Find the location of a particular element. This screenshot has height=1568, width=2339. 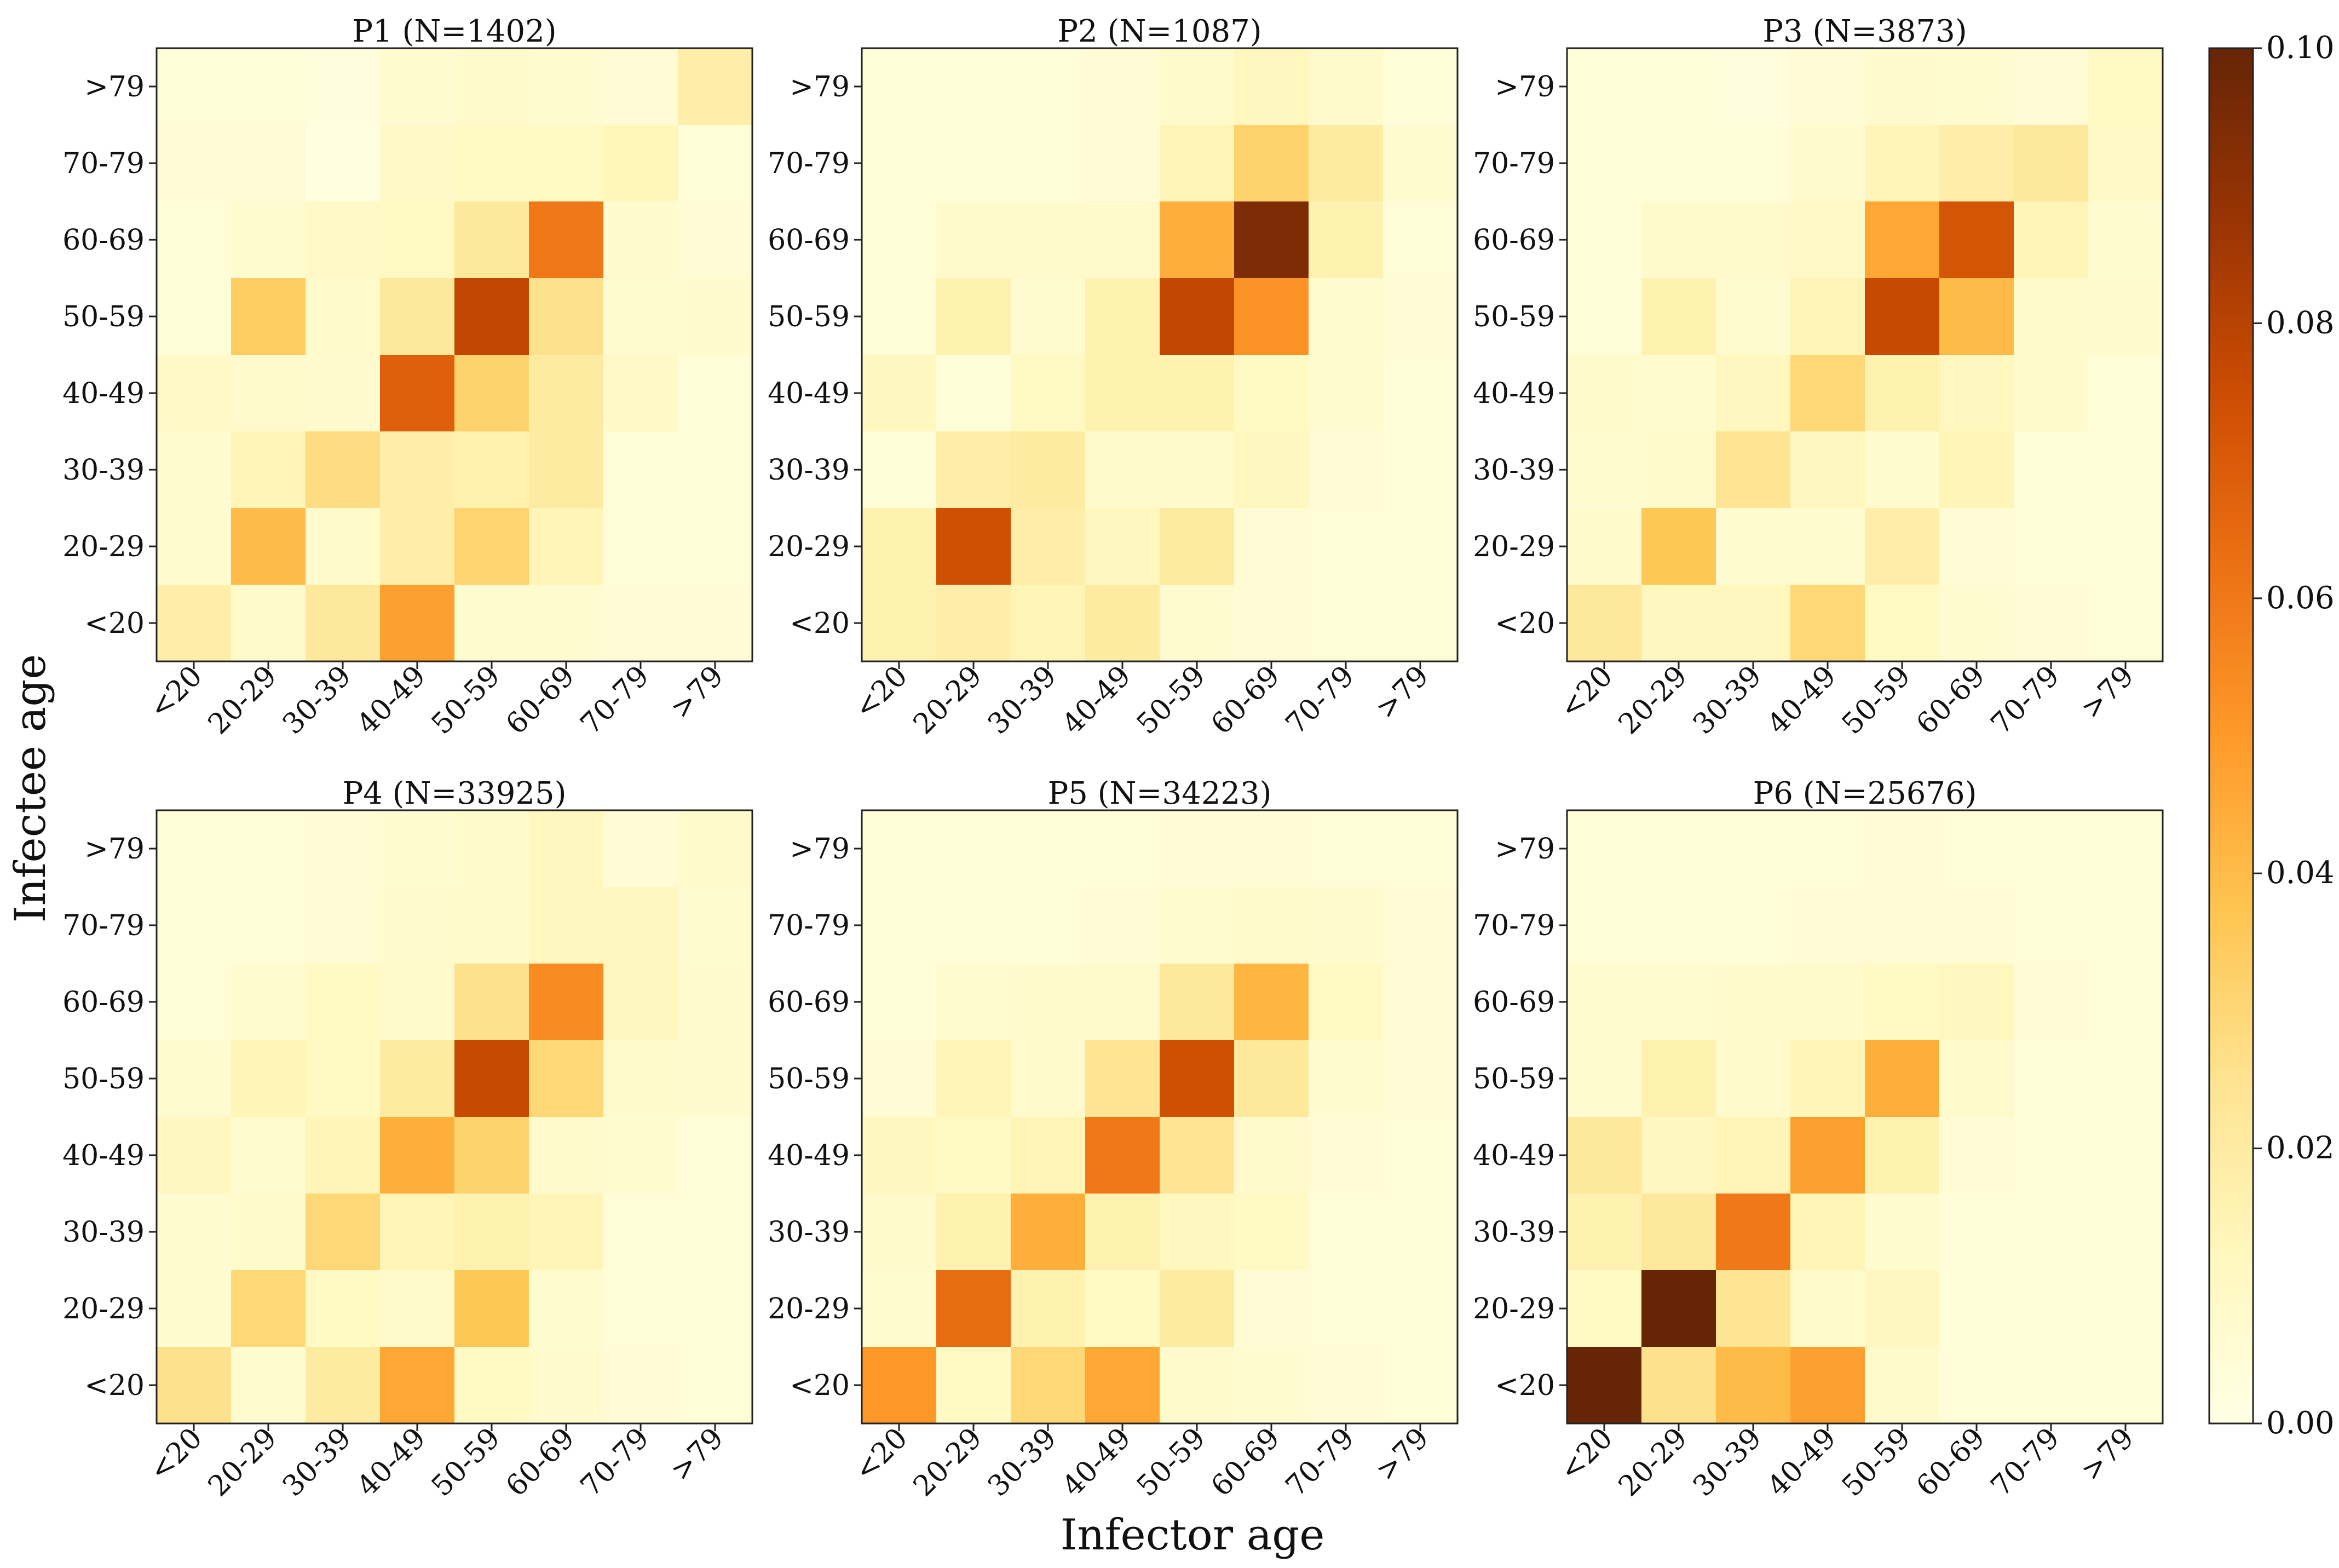

panel-title: P6 (N=25676) is located at coordinates (1865, 793).